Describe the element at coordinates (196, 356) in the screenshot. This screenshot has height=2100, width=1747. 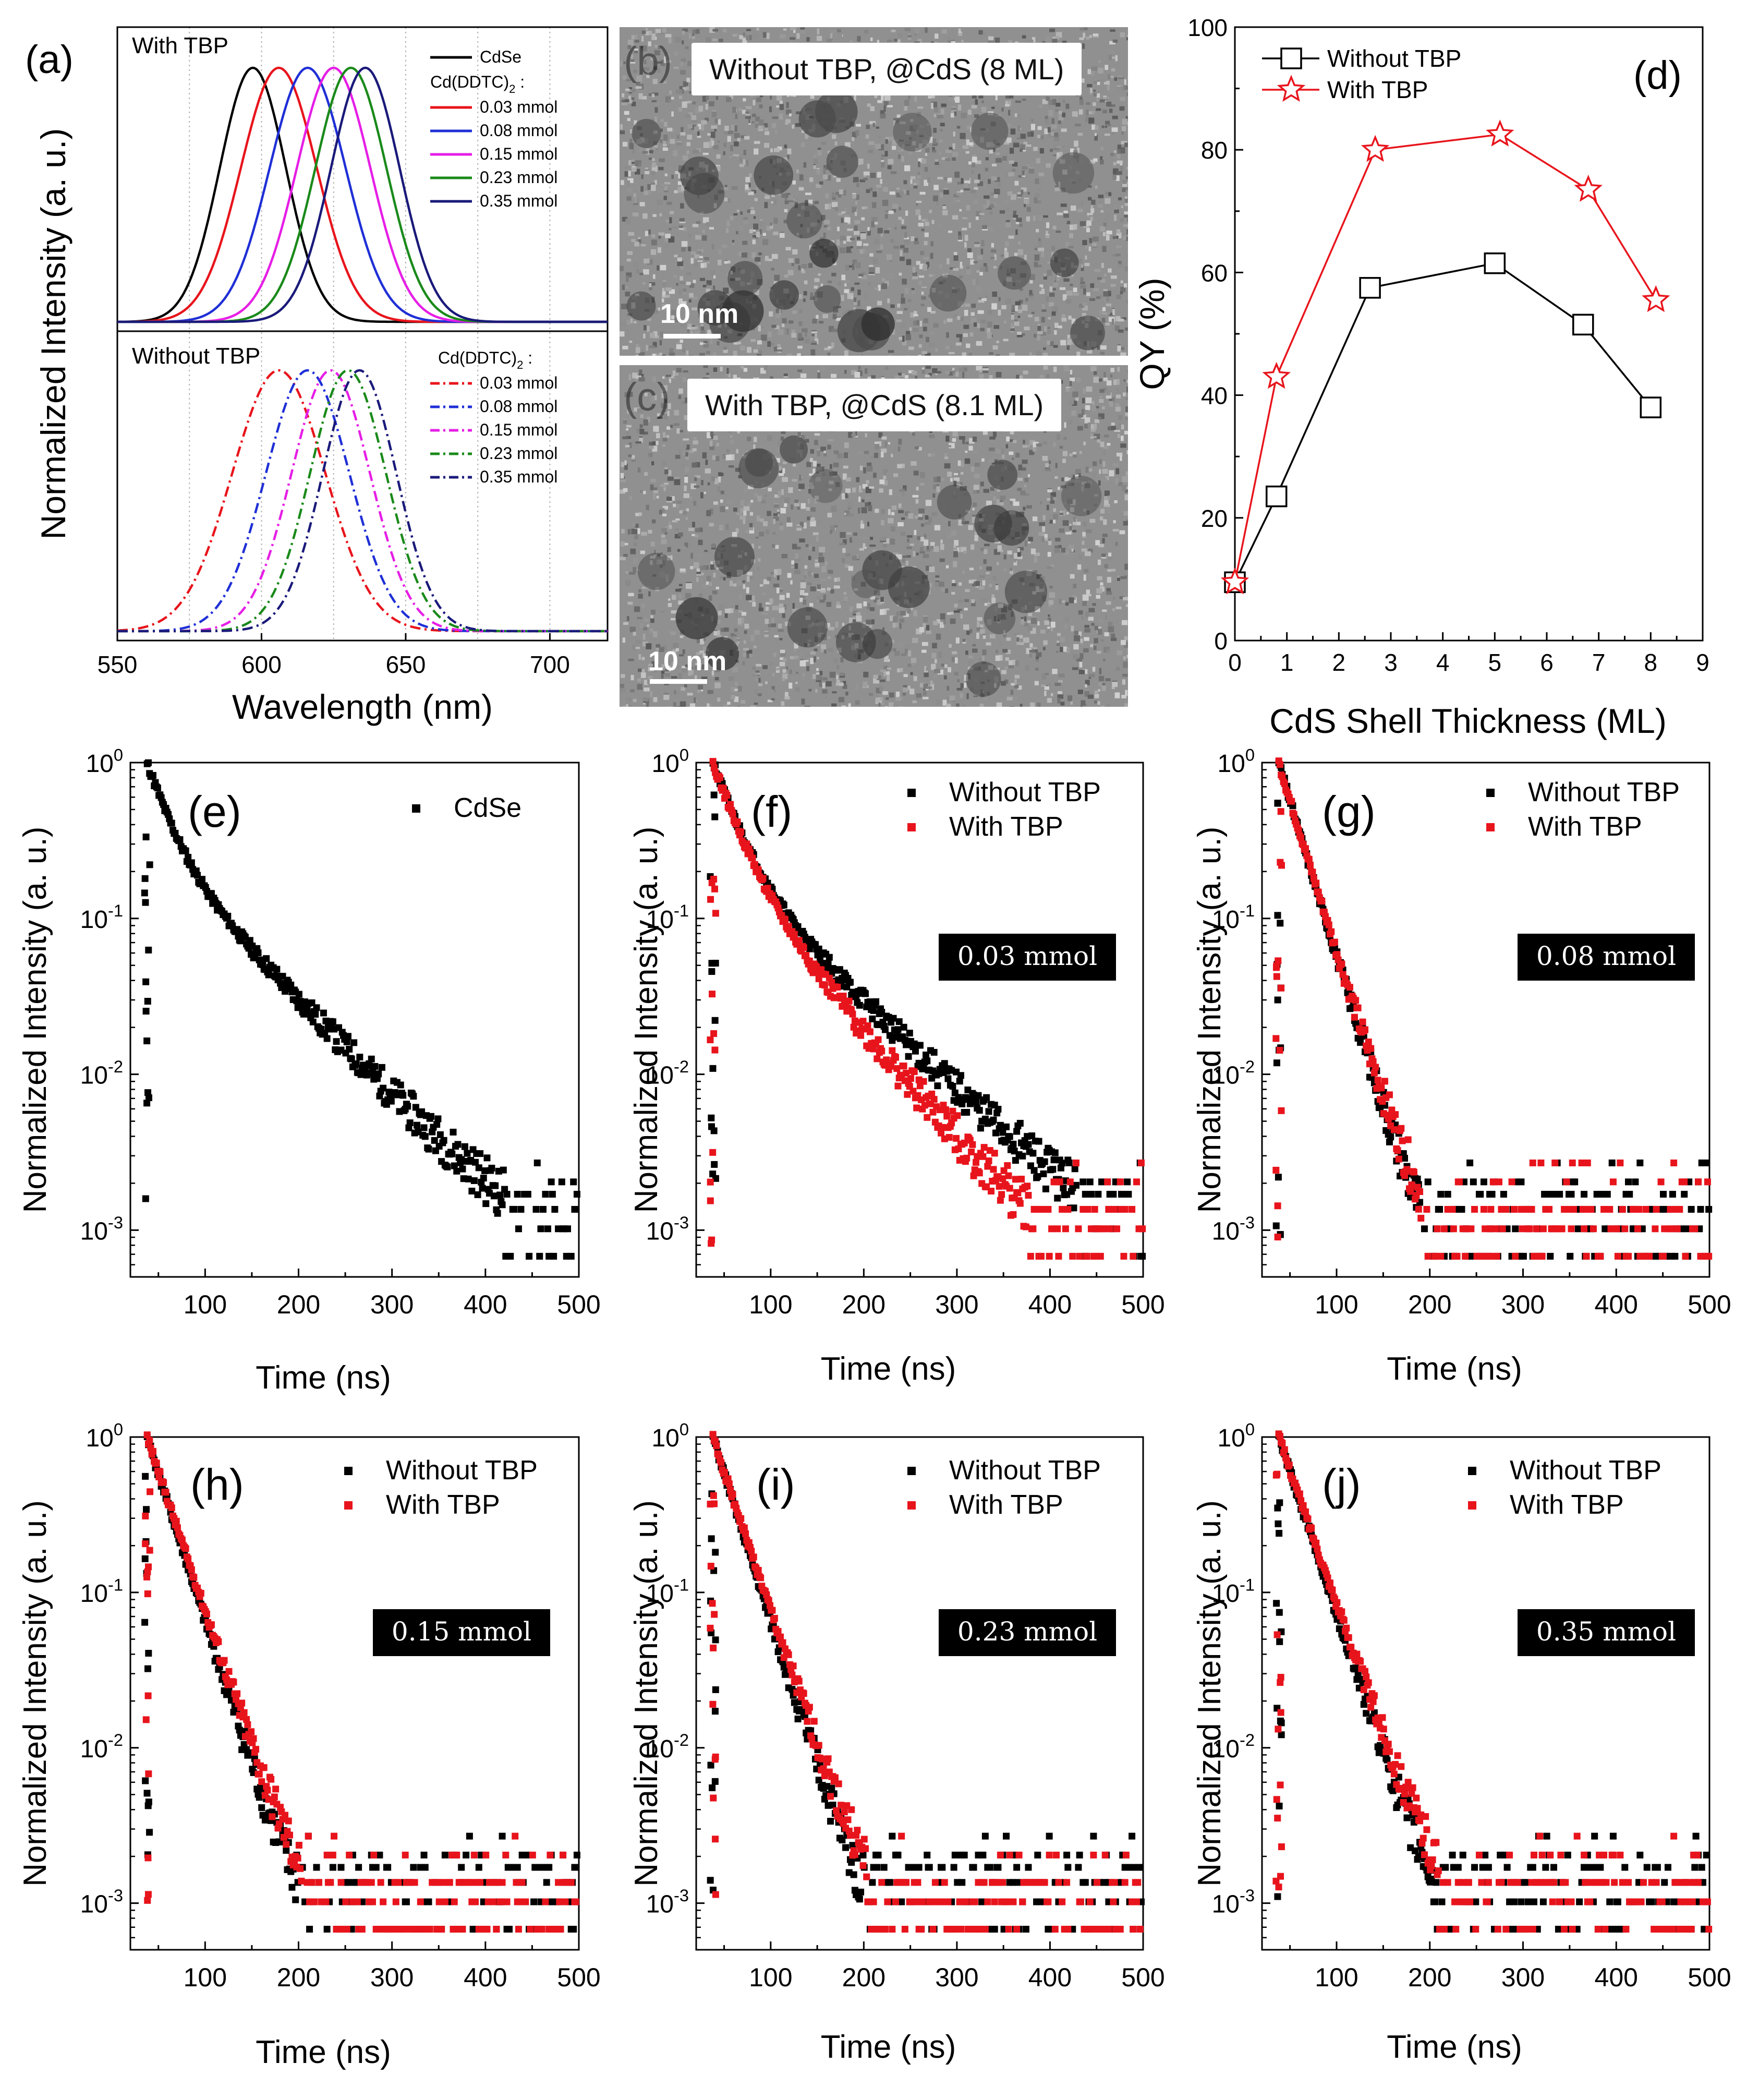
I see `subplot-label-a: Without TBP` at that location.